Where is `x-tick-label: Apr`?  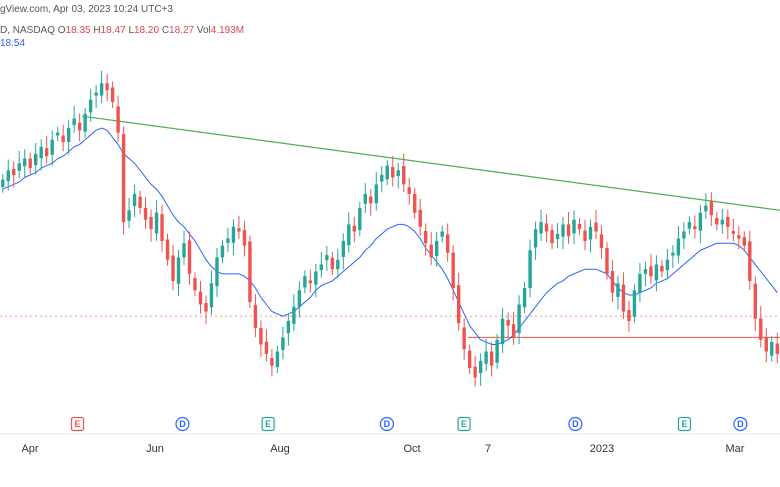
x-tick-label: Apr is located at coordinates (29, 449).